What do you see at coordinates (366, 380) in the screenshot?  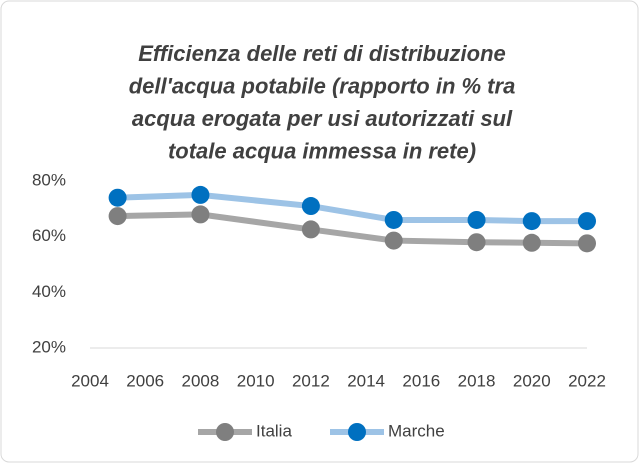 I see `x-tick-label: 2014` at bounding box center [366, 380].